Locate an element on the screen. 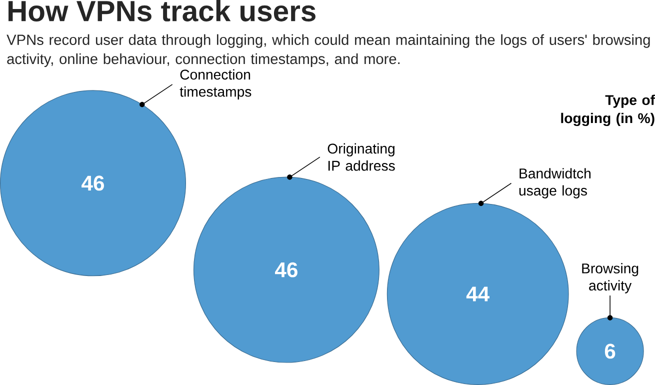 The width and height of the screenshot is (655, 385). category-label: Browsing activity is located at coordinates (610, 278).